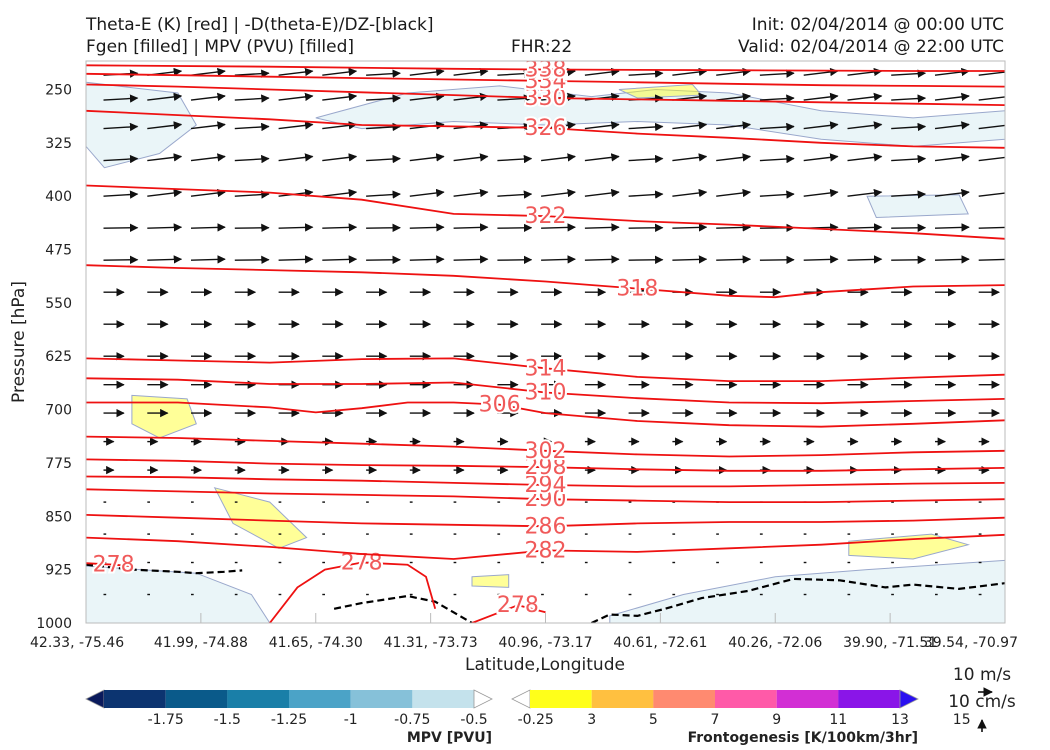 The height and width of the screenshot is (750, 1050). Describe the element at coordinates (542, 47) in the screenshot. I see `forecast-hour: FHR:22` at that location.